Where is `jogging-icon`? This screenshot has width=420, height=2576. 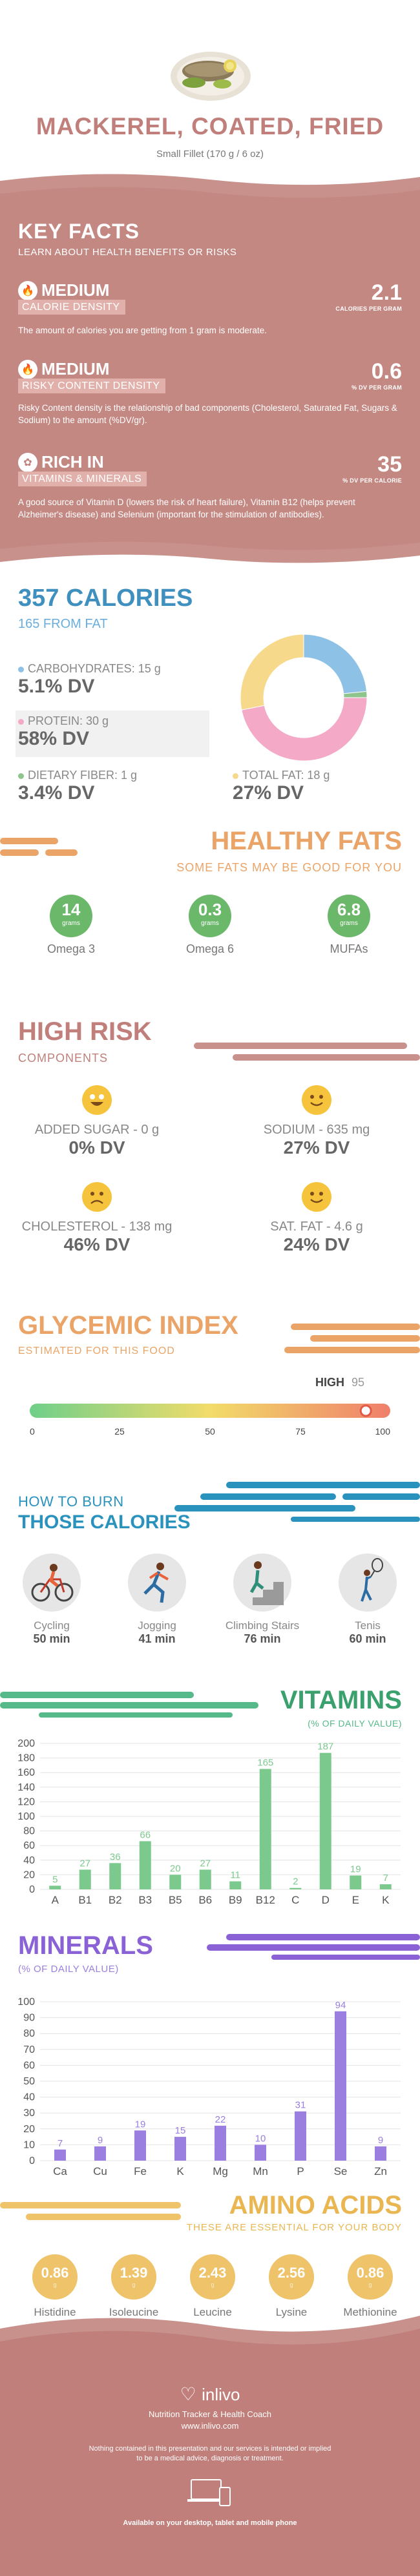
jogging-icon is located at coordinates (157, 1582).